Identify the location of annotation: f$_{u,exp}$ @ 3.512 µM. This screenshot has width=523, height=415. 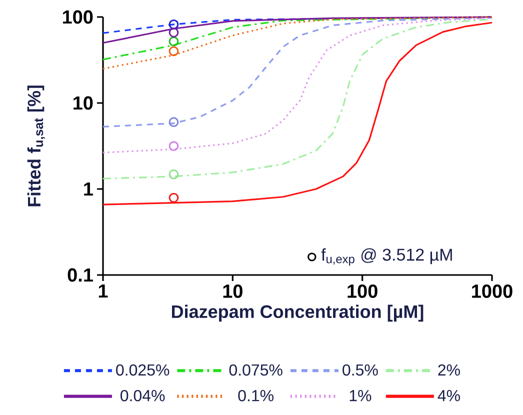
(386, 257).